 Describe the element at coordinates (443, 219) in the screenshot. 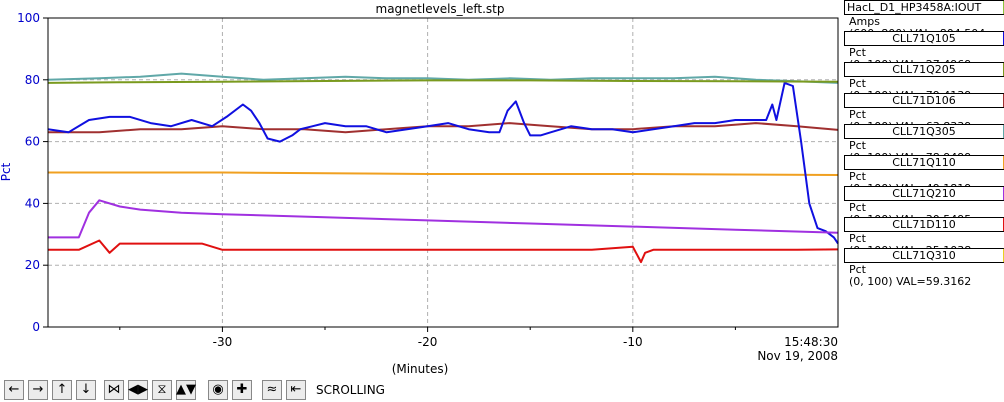

I see `series-line-cll71q210` at that location.